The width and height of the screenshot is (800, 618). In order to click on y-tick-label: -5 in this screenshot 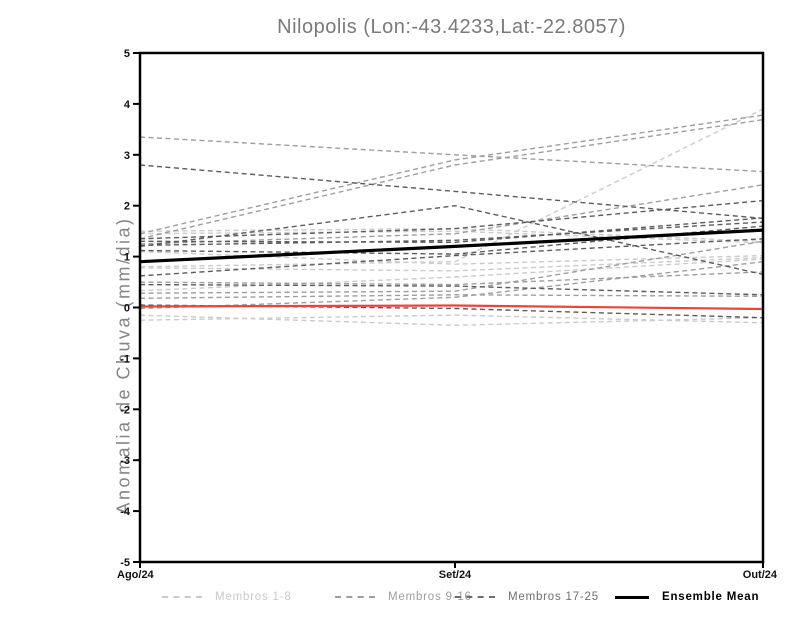, I will do `click(125, 563)`.